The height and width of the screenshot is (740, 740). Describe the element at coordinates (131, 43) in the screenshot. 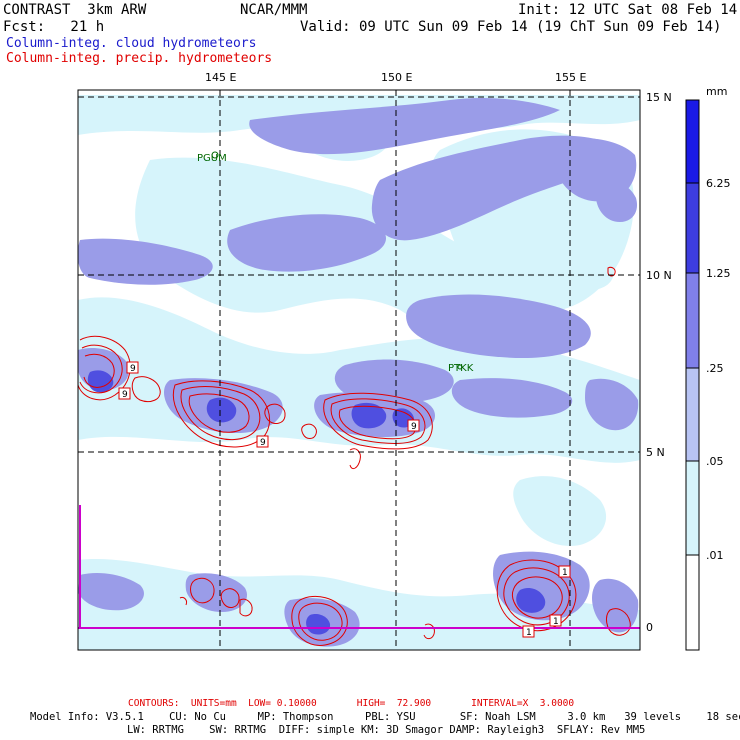

I see `field-cloud-label: Column-integ. cloud hydrometeors` at that location.